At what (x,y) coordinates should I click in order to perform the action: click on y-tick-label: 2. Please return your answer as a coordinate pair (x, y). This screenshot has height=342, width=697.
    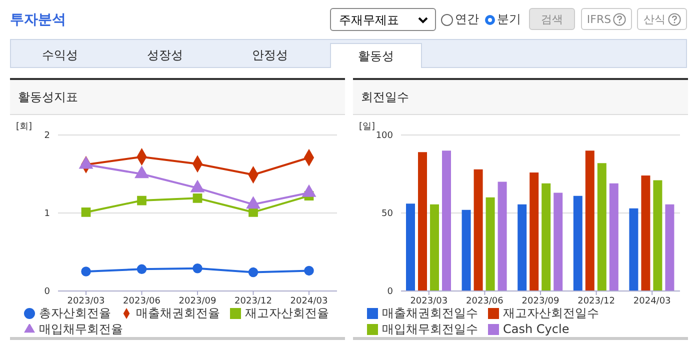
    Looking at the image, I should click on (47, 136).